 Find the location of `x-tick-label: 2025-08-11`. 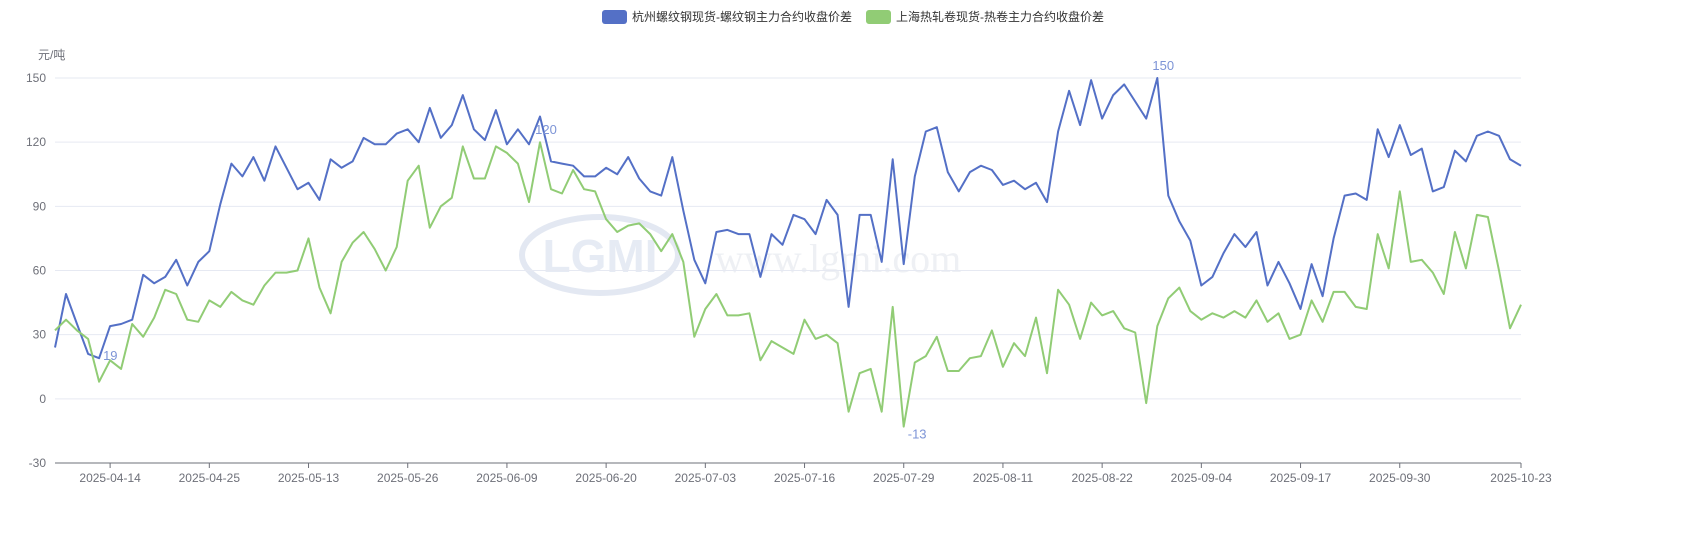

x-tick-label: 2025-08-11 is located at coordinates (1003, 478).